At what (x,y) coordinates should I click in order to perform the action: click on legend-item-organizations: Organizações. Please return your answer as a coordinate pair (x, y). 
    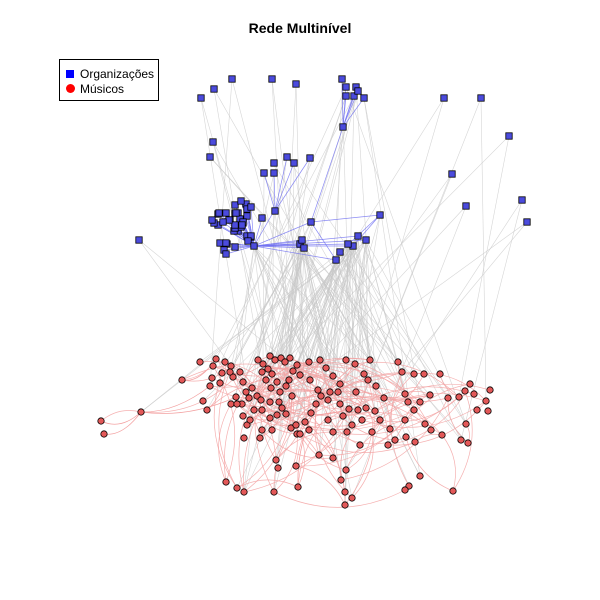
    Looking at the image, I should click on (110, 73).